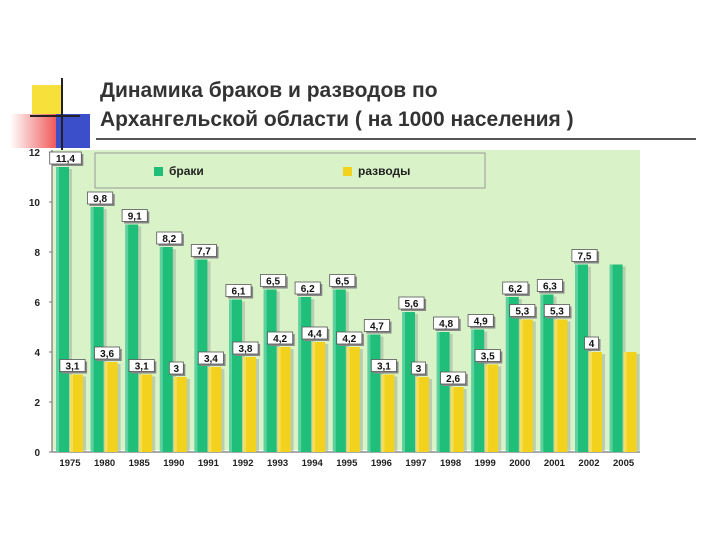 This screenshot has width=720, height=540. Describe the element at coordinates (204, 252) in the screenshot. I see `data-label-marriages: 7,7` at that location.